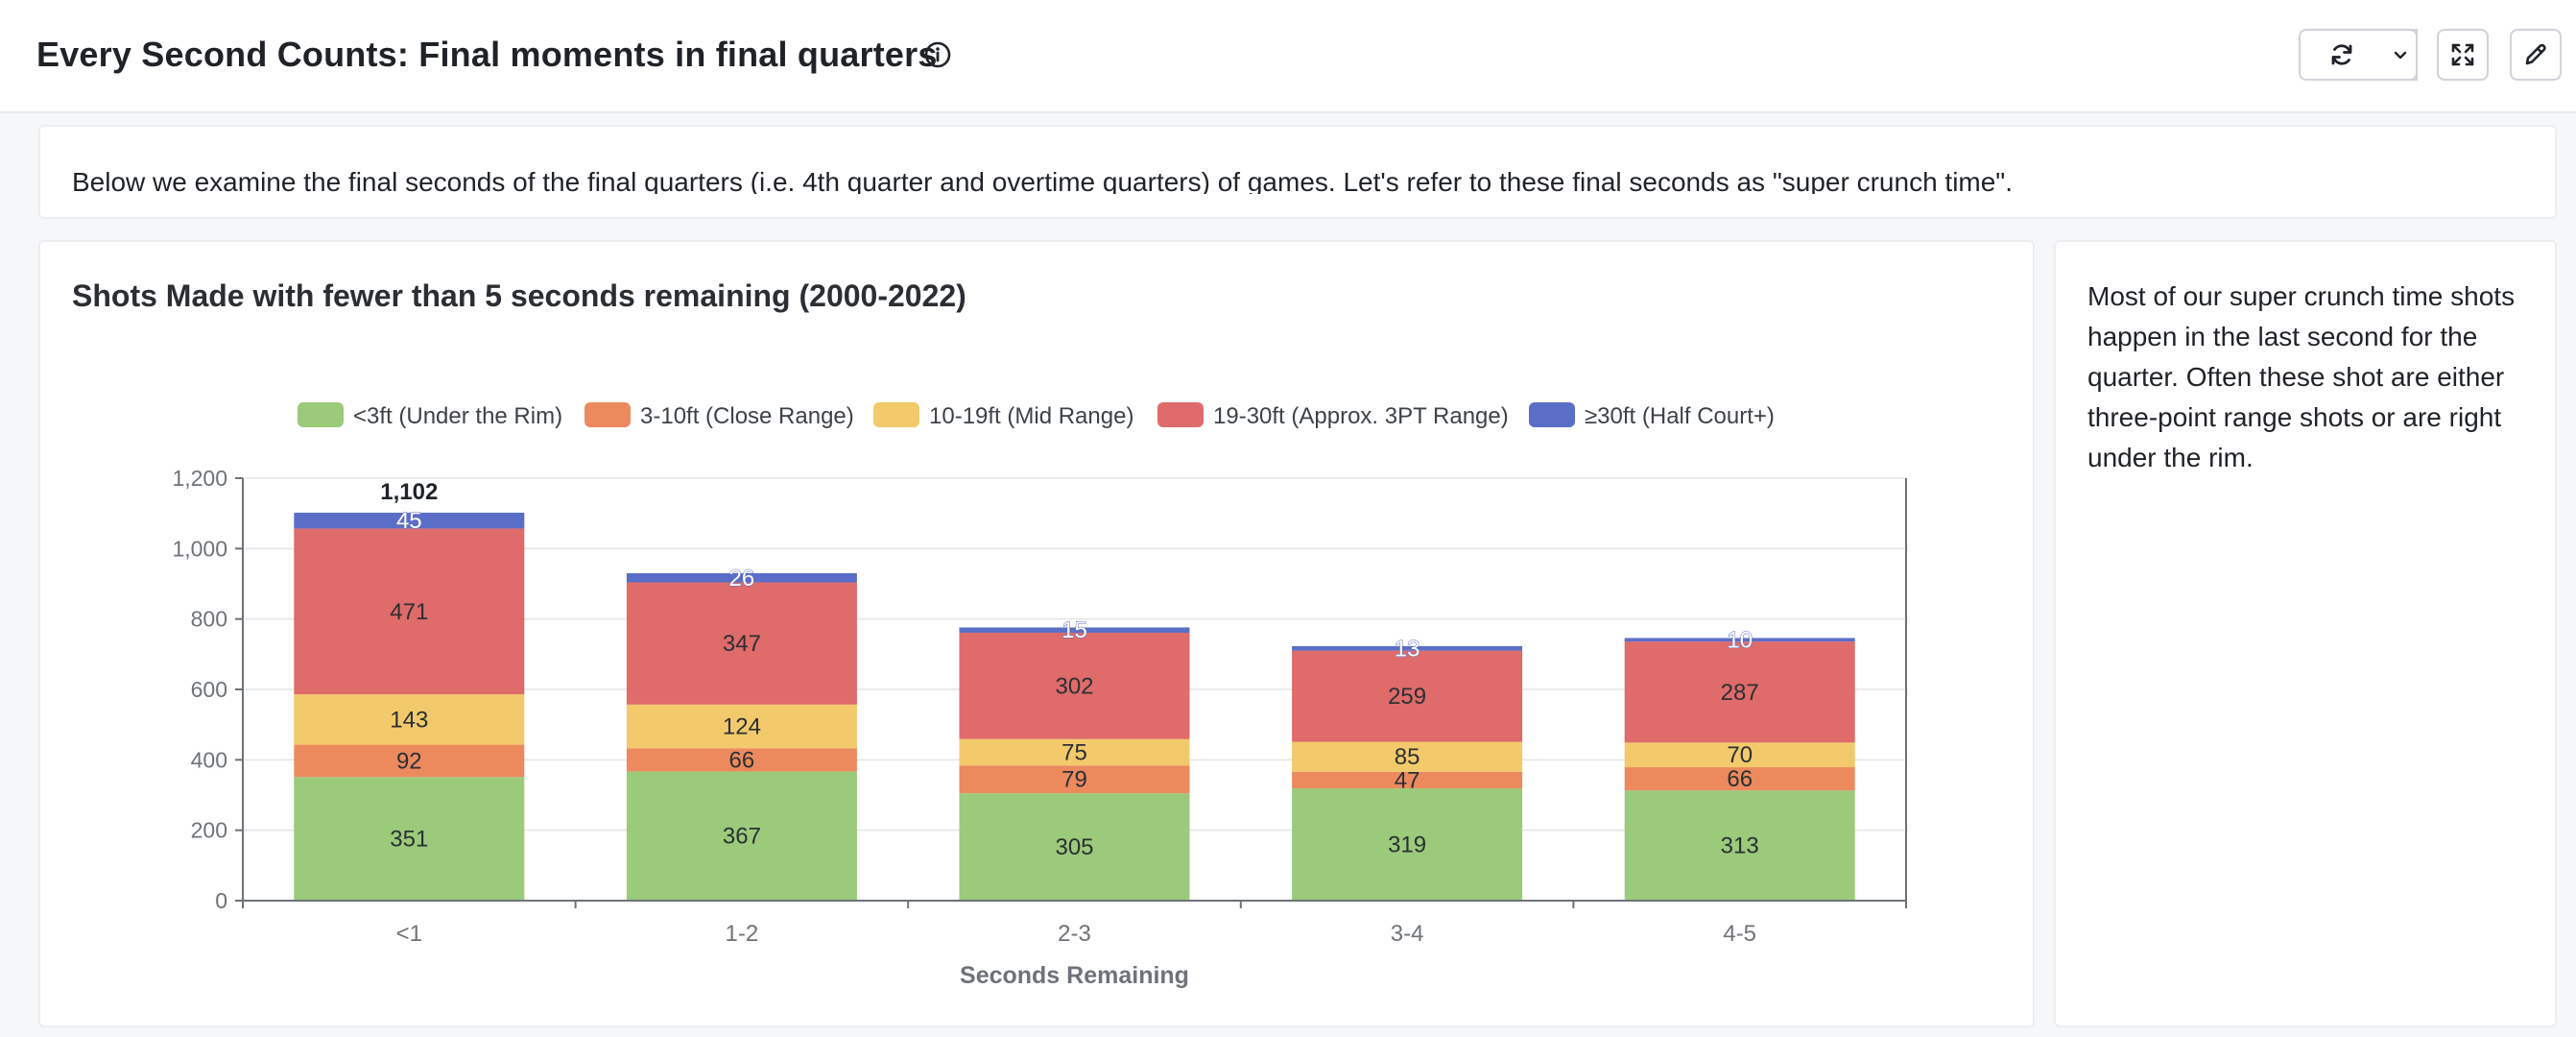 Image resolution: width=2576 pixels, height=1037 pixels. Describe the element at coordinates (199, 548) in the screenshot. I see `y-tick-label: 1,000` at that location.